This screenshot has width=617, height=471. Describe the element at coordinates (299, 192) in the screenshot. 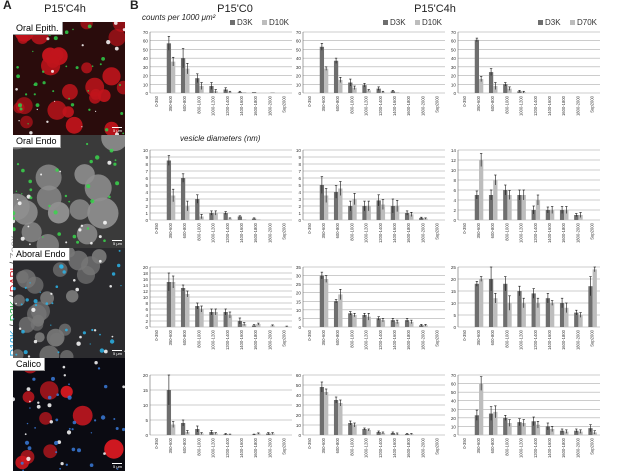

I see `y-tick-label: 4` at that location.